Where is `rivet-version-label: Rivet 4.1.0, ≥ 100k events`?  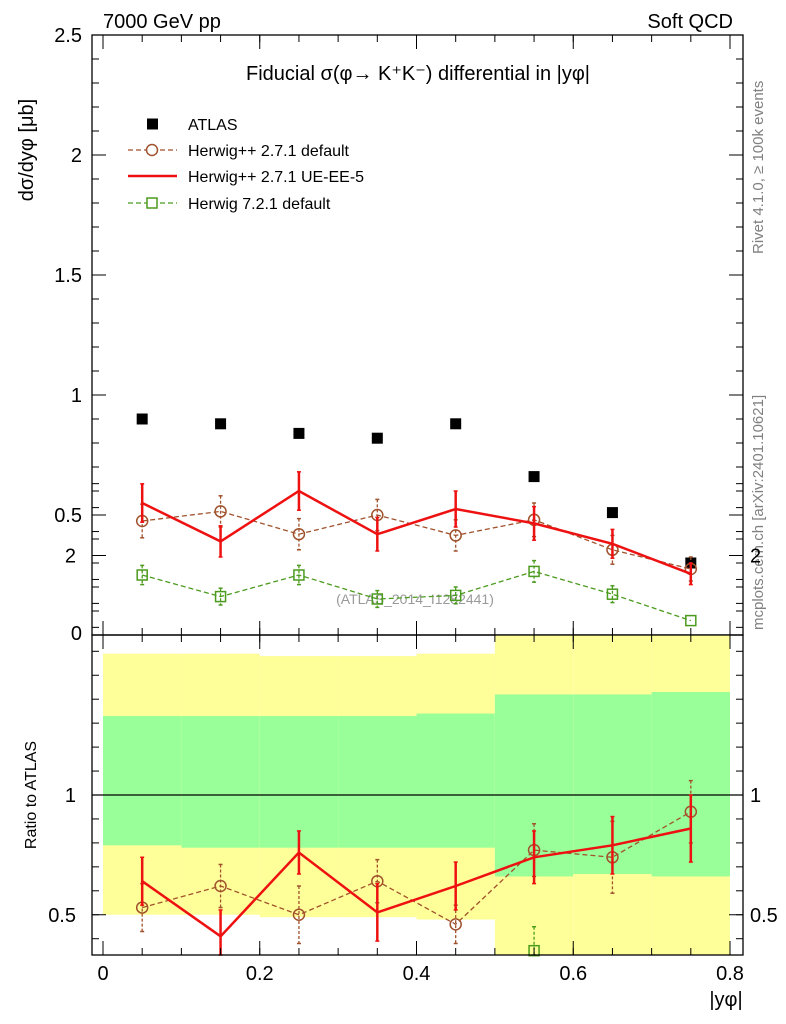 rivet-version-label: Rivet 4.1.0, ≥ 100k events is located at coordinates (758, 167).